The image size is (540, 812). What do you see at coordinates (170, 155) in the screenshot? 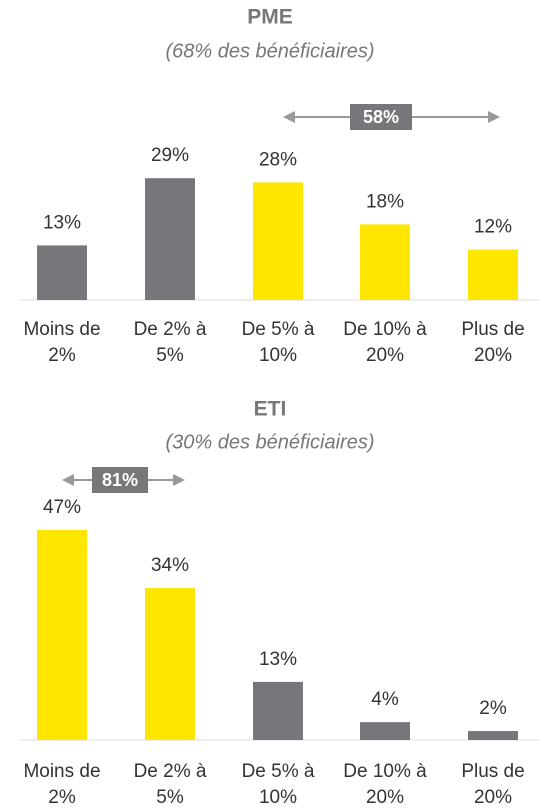
I see `data-label: 29%` at bounding box center [170, 155].